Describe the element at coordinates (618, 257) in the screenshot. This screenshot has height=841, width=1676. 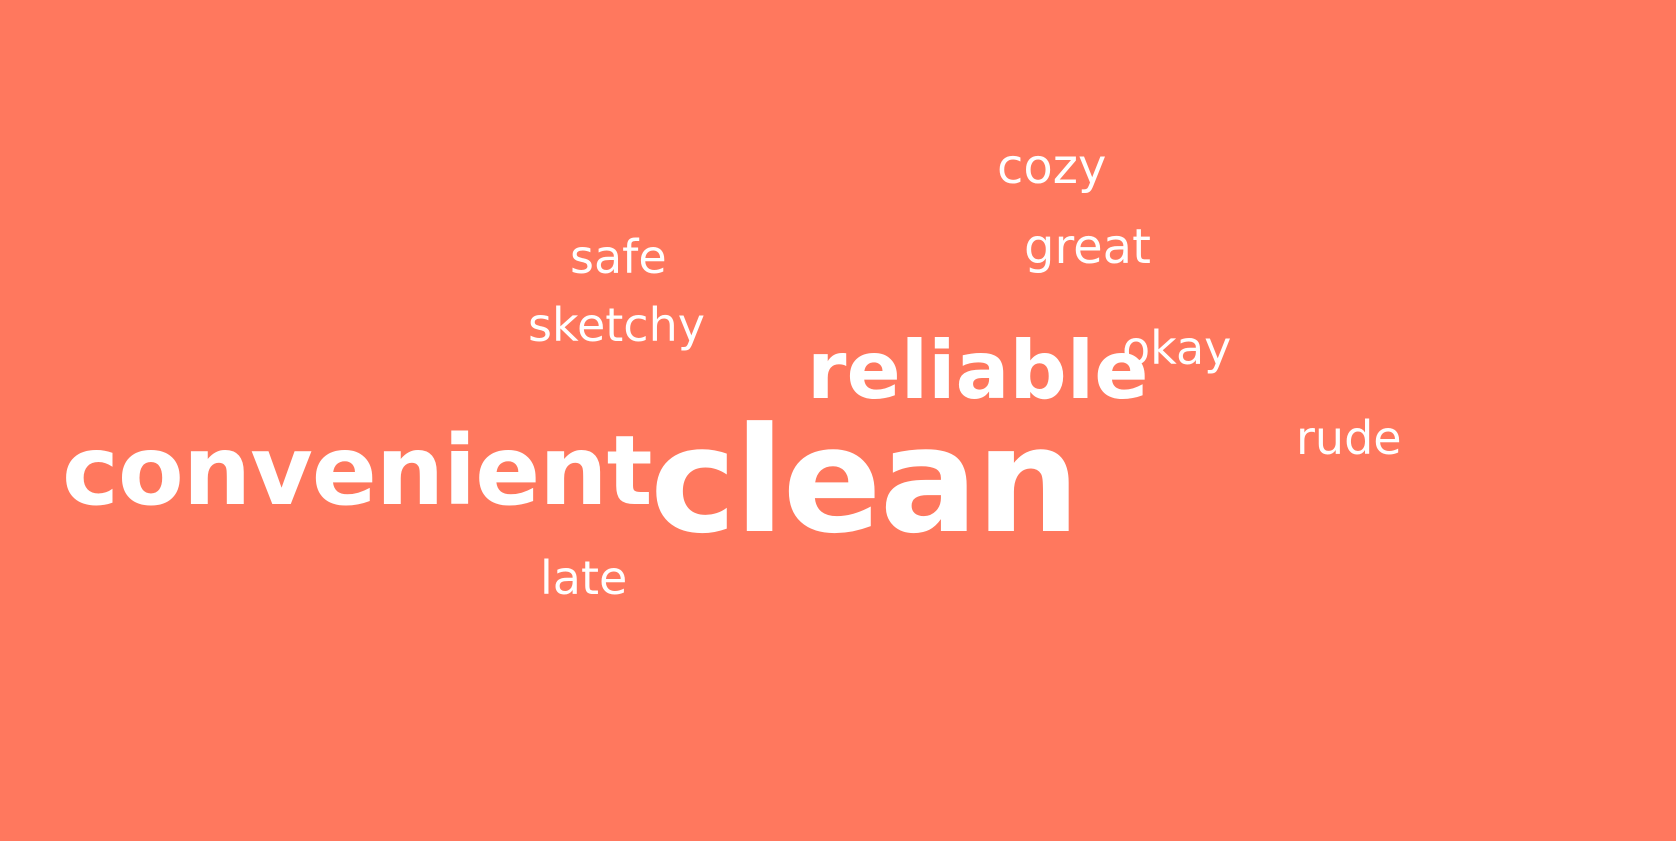
I see `word-safe: safe` at that location.